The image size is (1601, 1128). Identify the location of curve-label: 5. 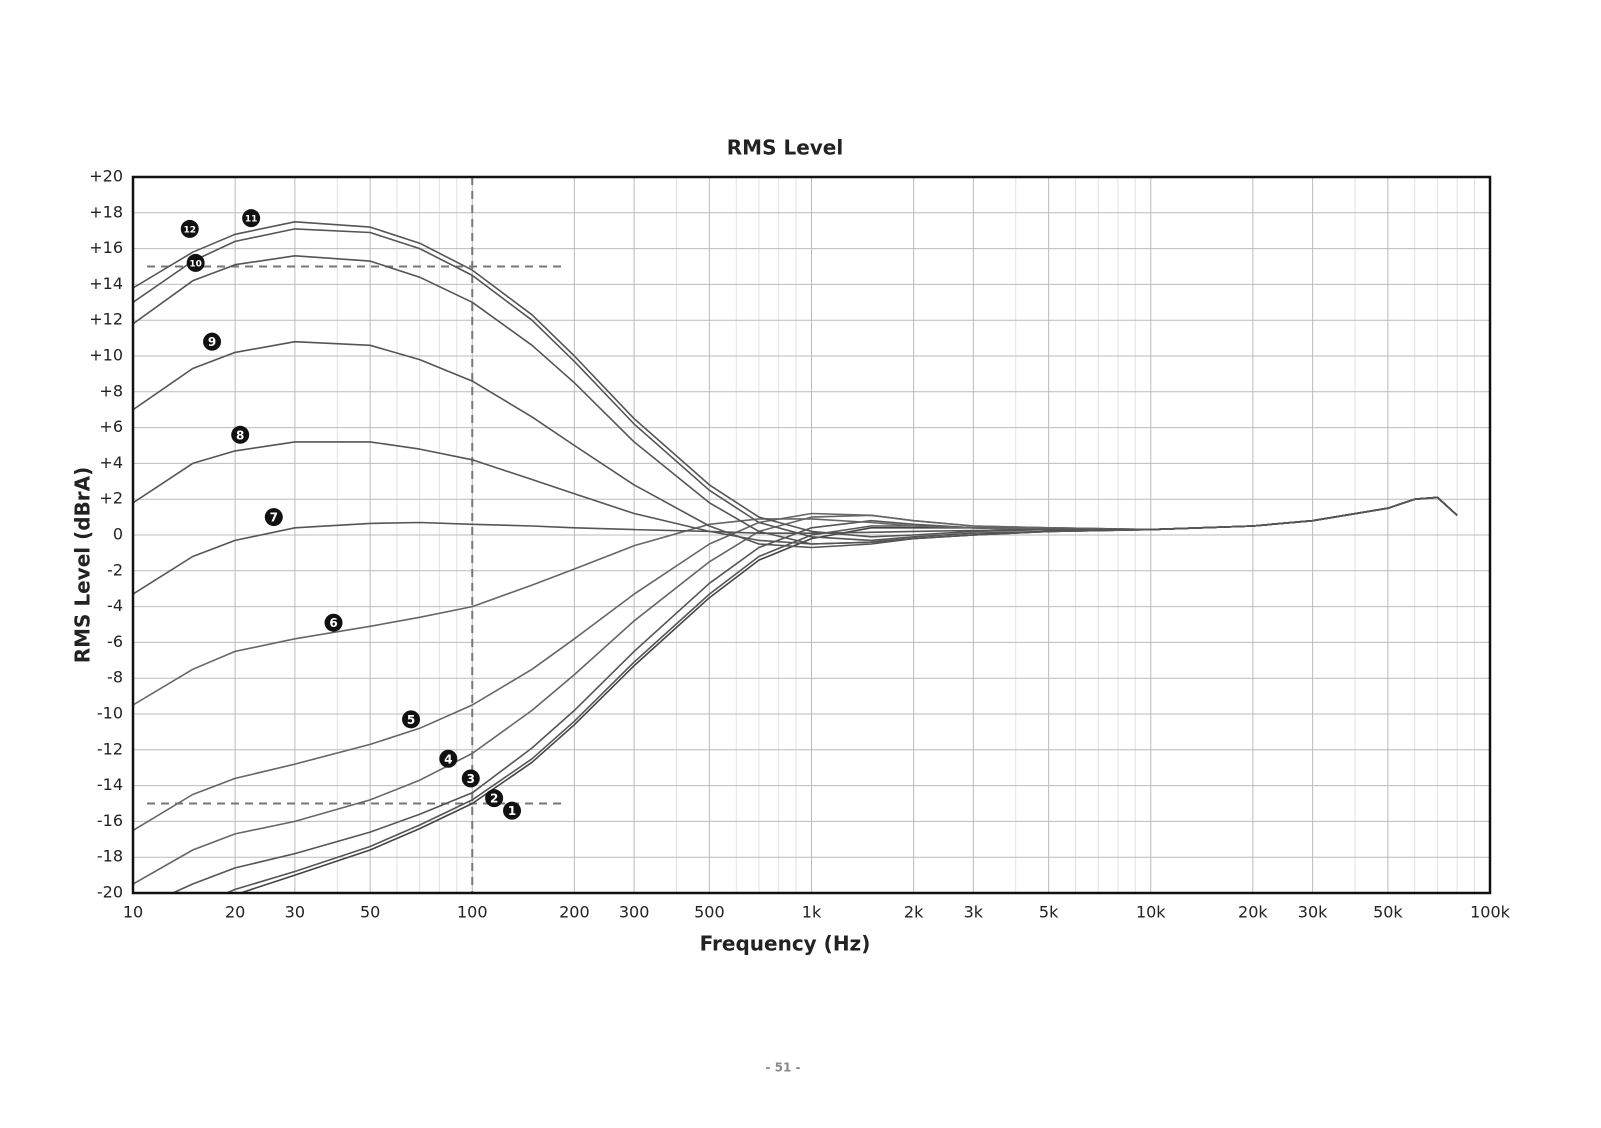
(411, 720).